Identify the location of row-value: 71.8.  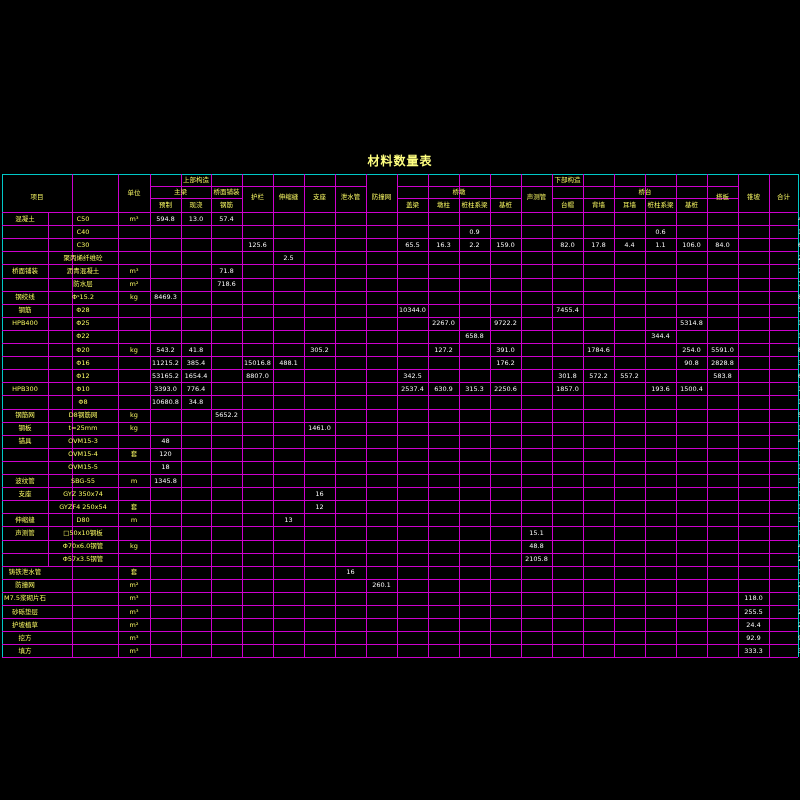
(226, 270).